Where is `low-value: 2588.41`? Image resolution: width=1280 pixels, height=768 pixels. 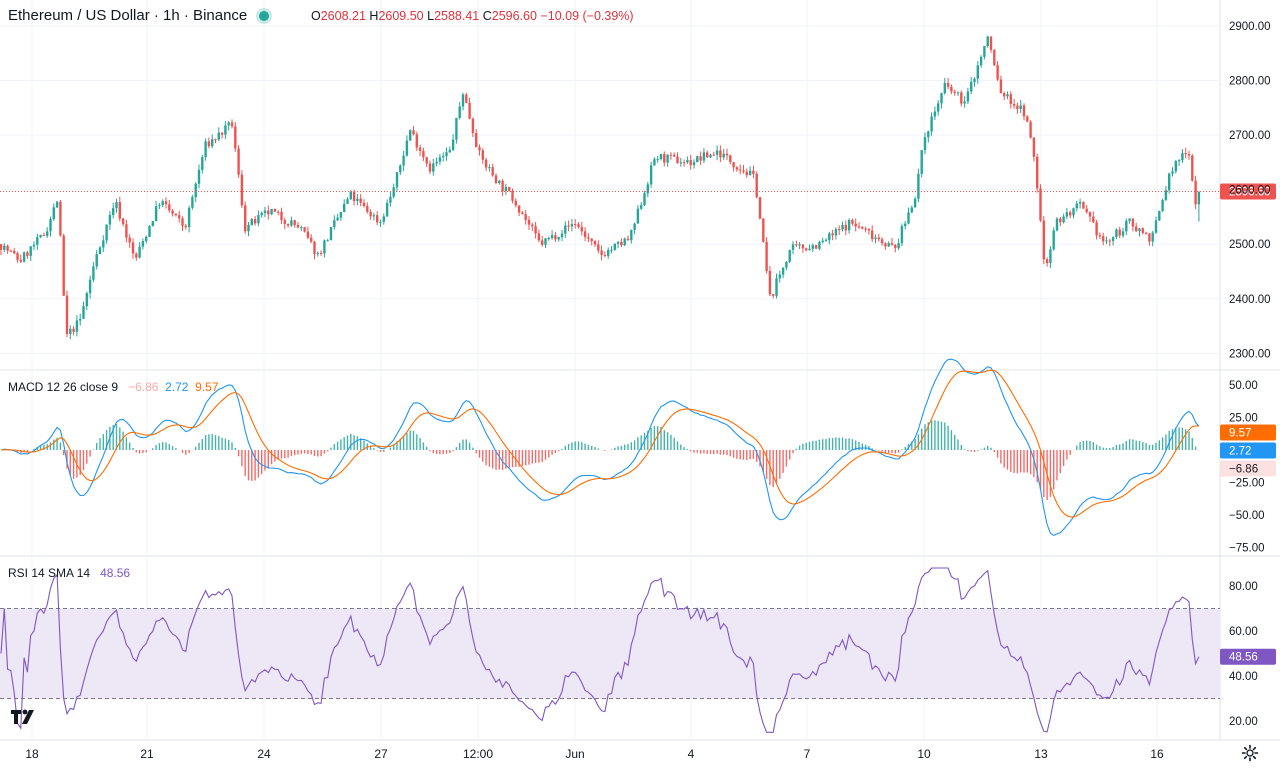 low-value: 2588.41 is located at coordinates (457, 16).